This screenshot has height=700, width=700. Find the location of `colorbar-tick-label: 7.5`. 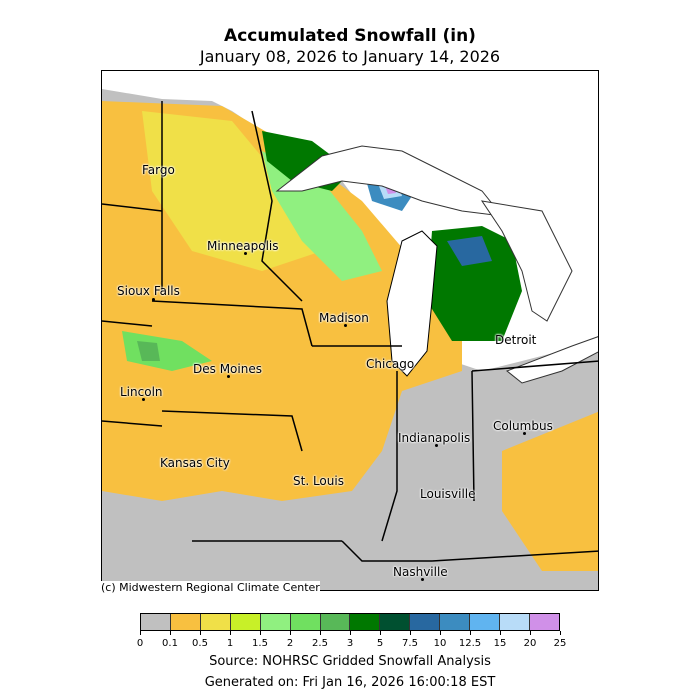

colorbar-tick-label: 7.5 is located at coordinates (410, 643).